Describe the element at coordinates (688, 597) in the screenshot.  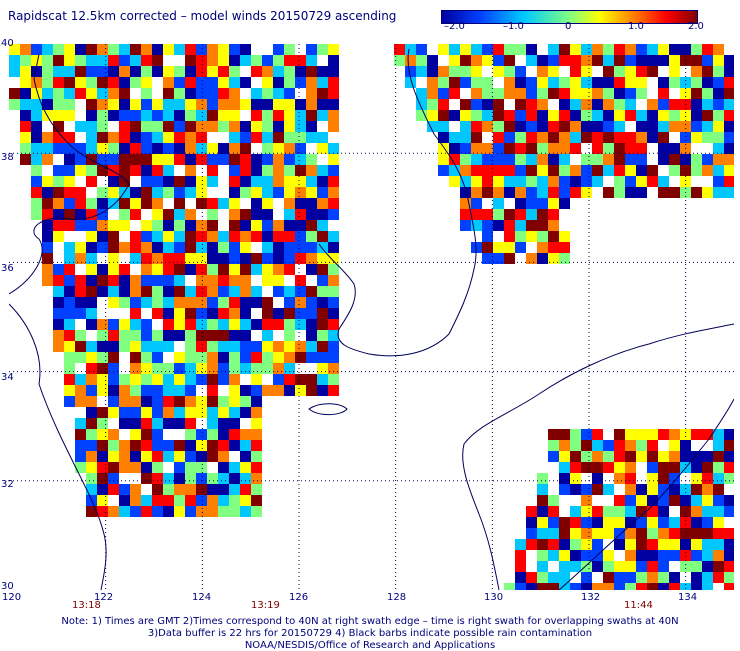
I see `lon-label-134: 134` at that location.